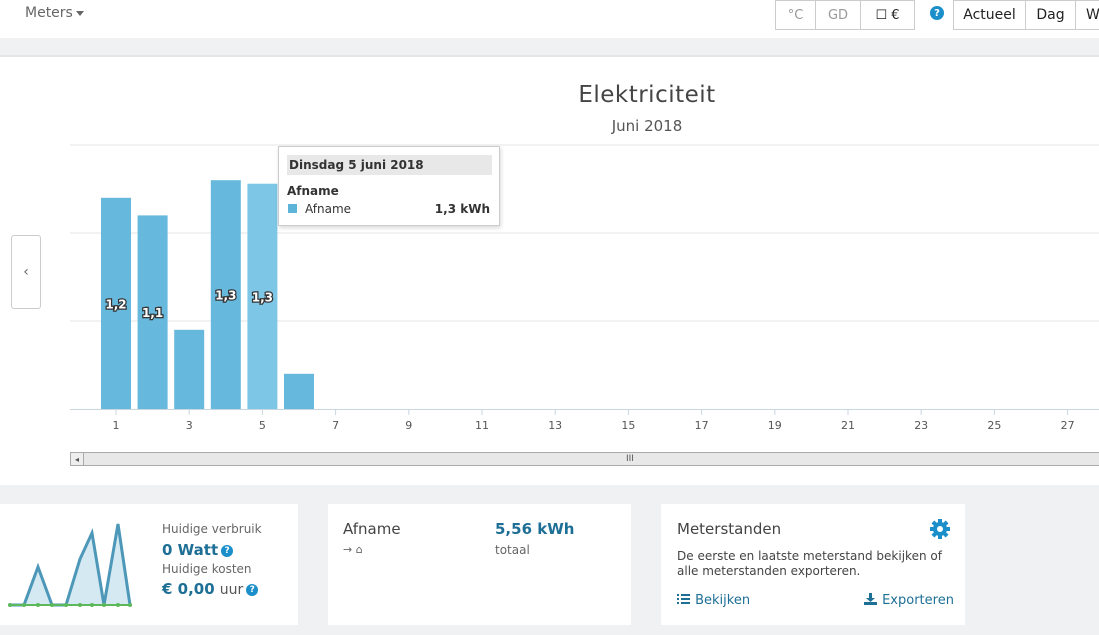  What do you see at coordinates (389, 165) in the screenshot?
I see `tooltip-date: Dinsdag 5 juni 2018` at bounding box center [389, 165].